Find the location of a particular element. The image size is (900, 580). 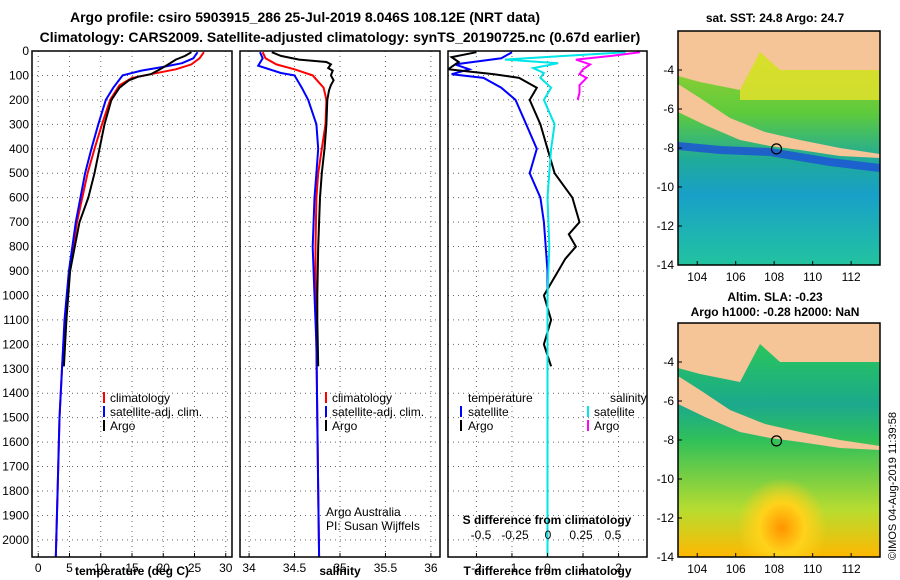

series-line-climatology is located at coordinates (129, 304).